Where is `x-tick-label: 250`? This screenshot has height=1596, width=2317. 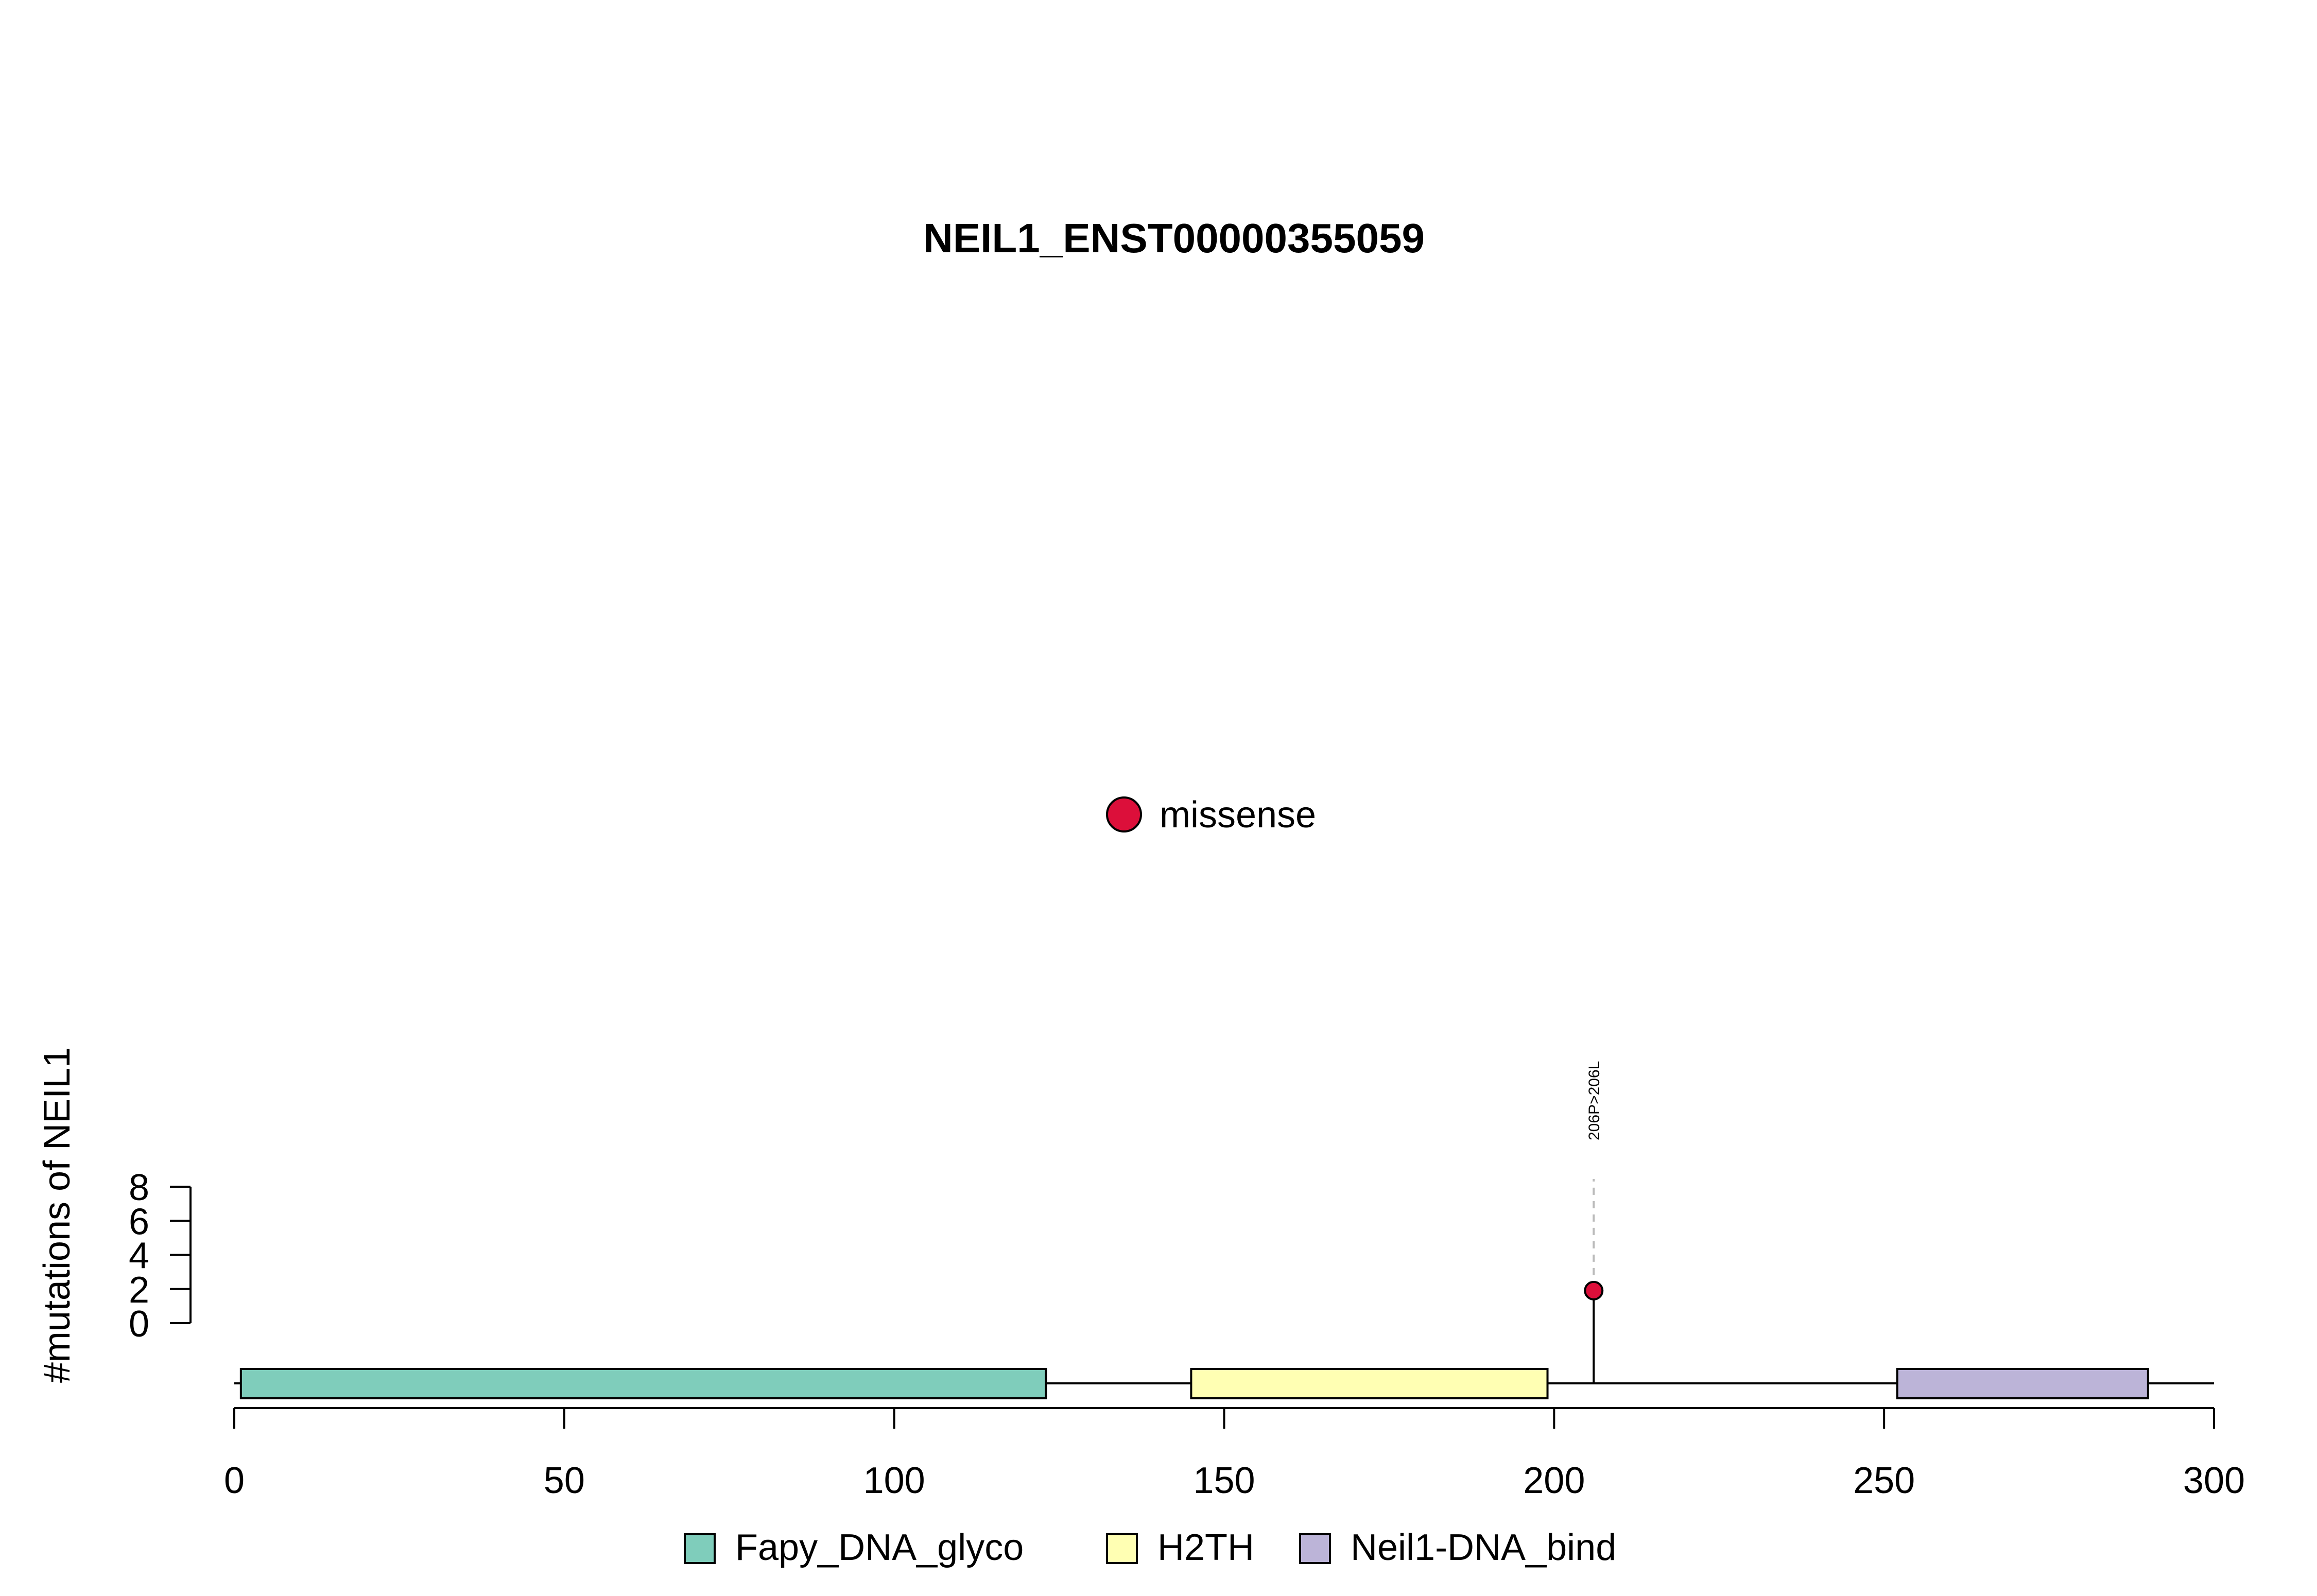
x-tick-label: 250 is located at coordinates (1884, 1481).